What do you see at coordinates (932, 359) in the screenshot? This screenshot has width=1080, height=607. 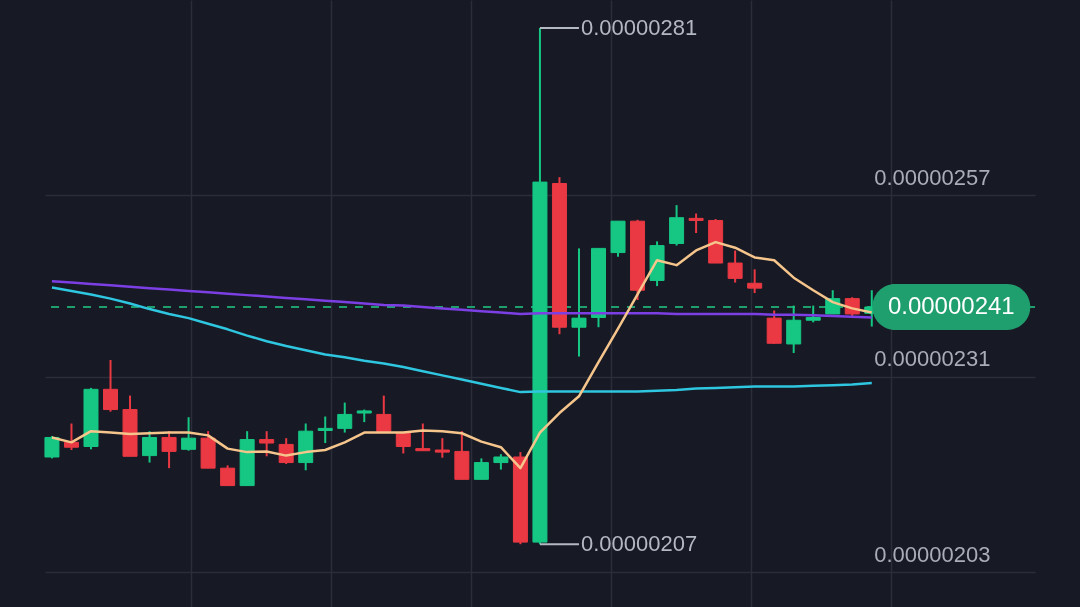 I see `y-tick-label: 0.00000231` at bounding box center [932, 359].